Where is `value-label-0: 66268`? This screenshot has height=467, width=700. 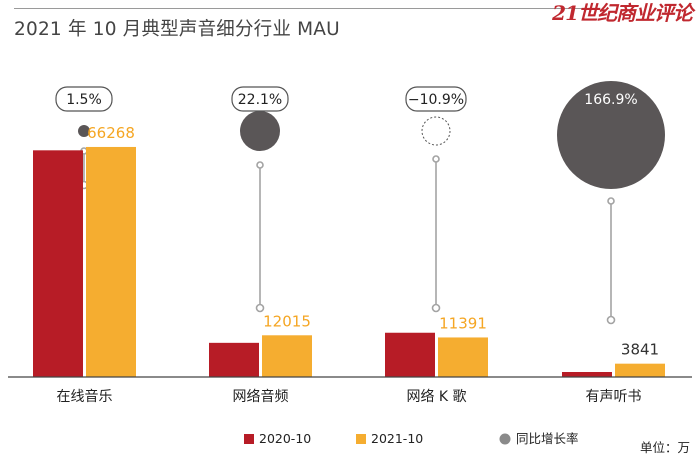 value-label-0: 66268 is located at coordinates (111, 133).